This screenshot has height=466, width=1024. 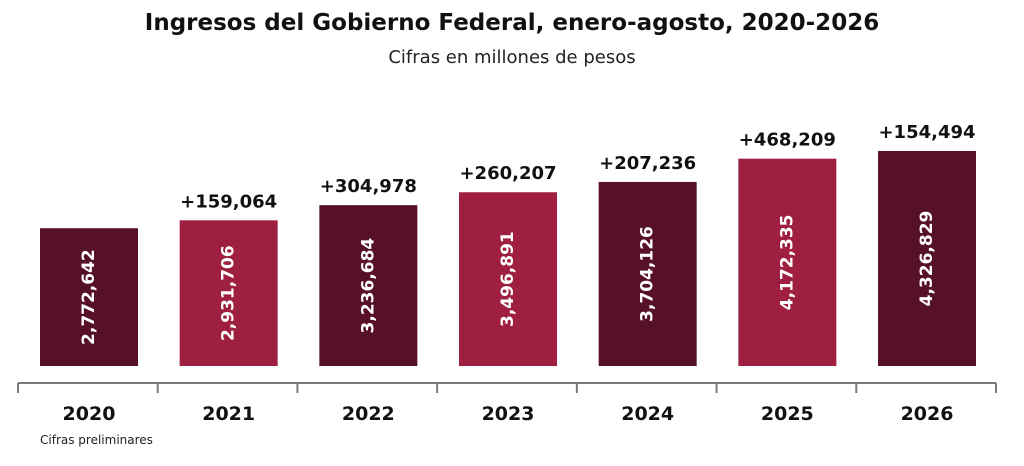 I want to click on x-tick-label: 2025, so click(x=787, y=414).